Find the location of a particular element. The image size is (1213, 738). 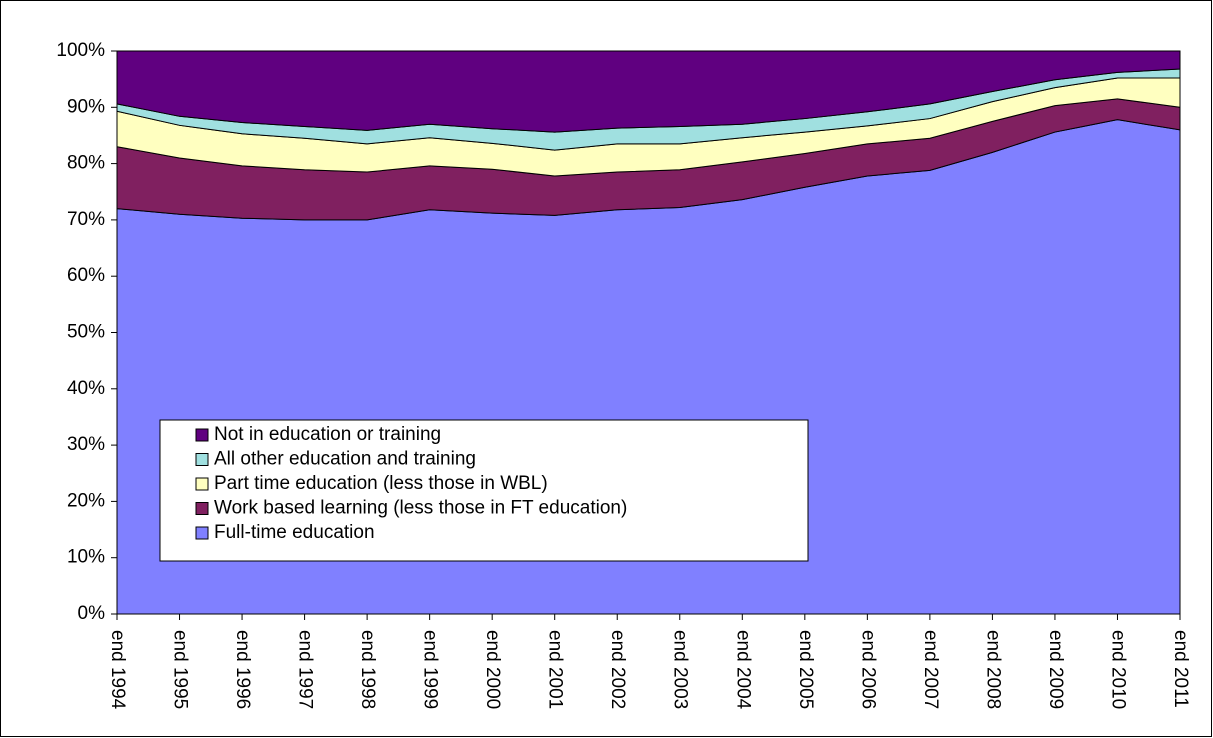

area is located at coordinates (648, 91).